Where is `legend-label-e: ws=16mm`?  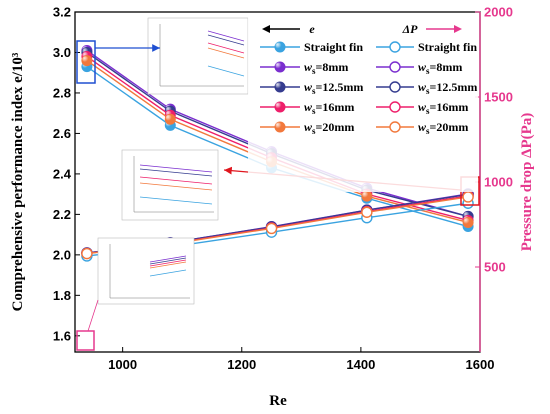
legend-label-e: ws=16mm is located at coordinates (329, 108).